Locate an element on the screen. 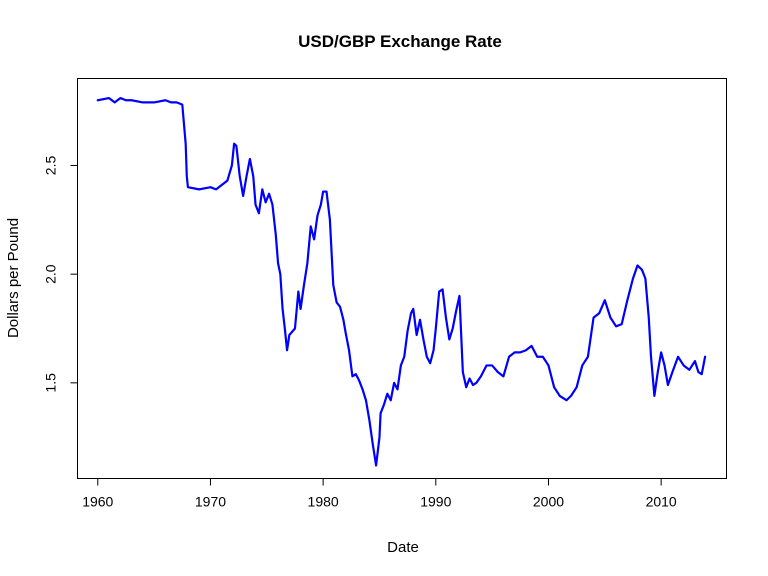 The height and width of the screenshot is (576, 768). x-tick-label: 1960 is located at coordinates (97, 502).